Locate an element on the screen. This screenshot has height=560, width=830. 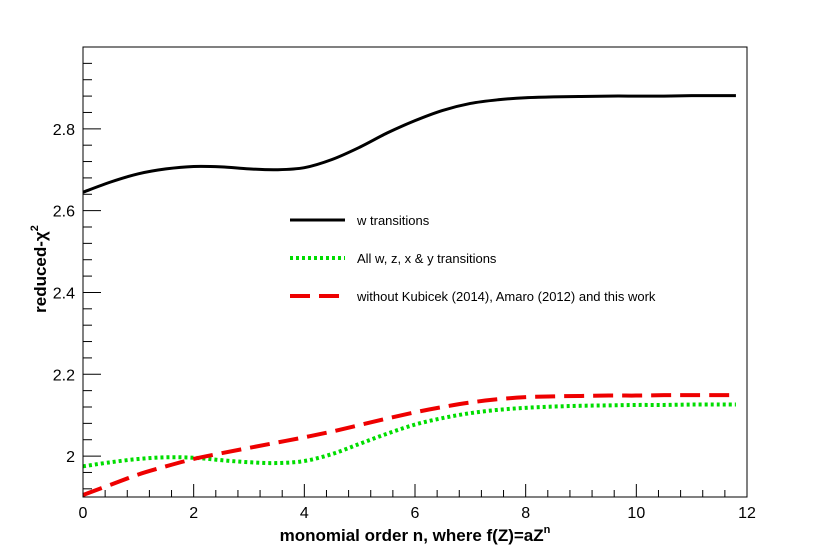
x-tick-label: 0 is located at coordinates (83, 513).